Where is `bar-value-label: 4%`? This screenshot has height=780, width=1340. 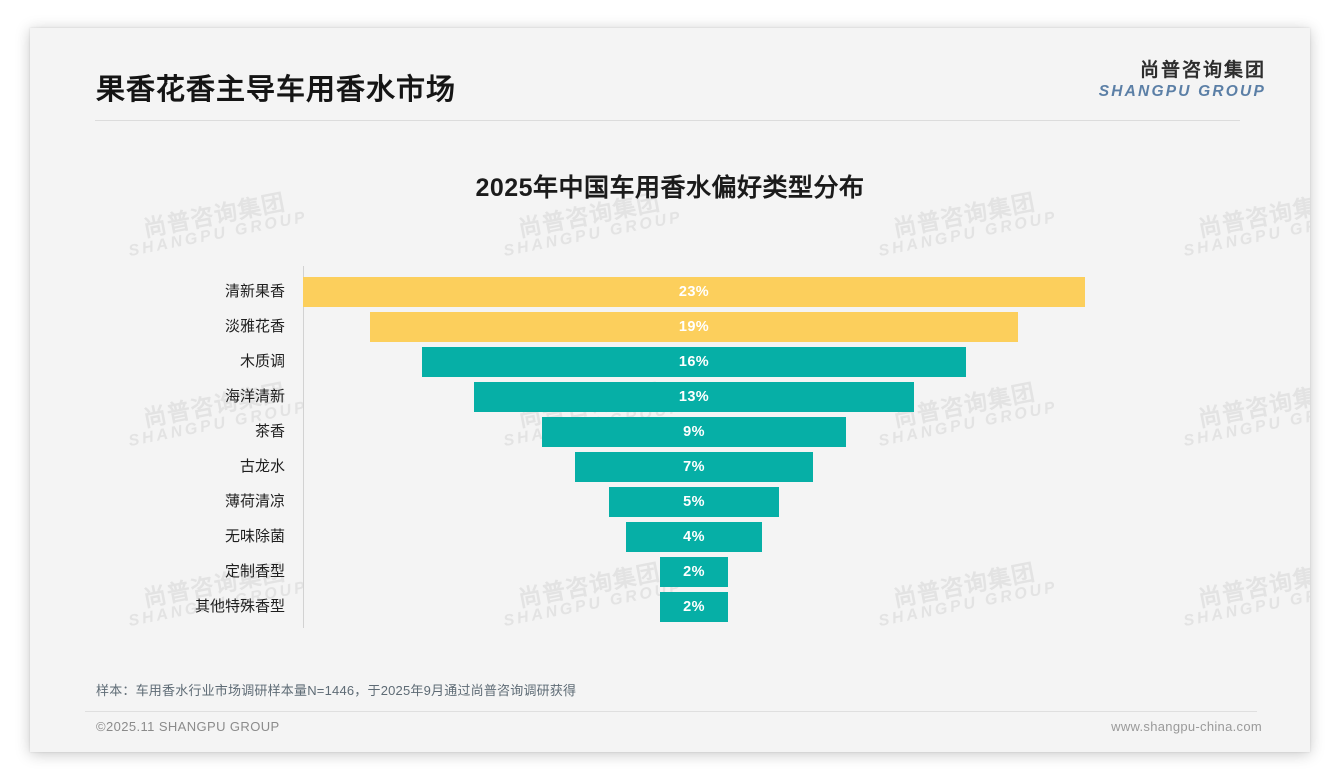
bar-value-label: 4% is located at coordinates (694, 537).